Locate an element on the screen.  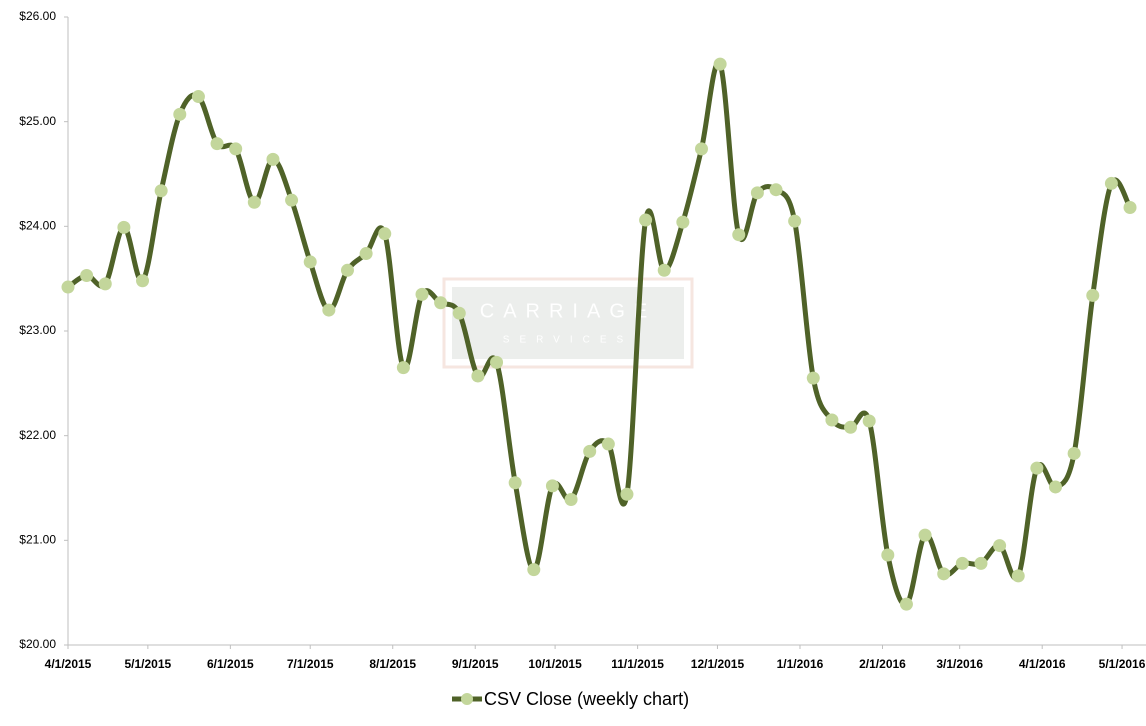
x-tick-label: 10/1/2015 is located at coordinates (555, 664).